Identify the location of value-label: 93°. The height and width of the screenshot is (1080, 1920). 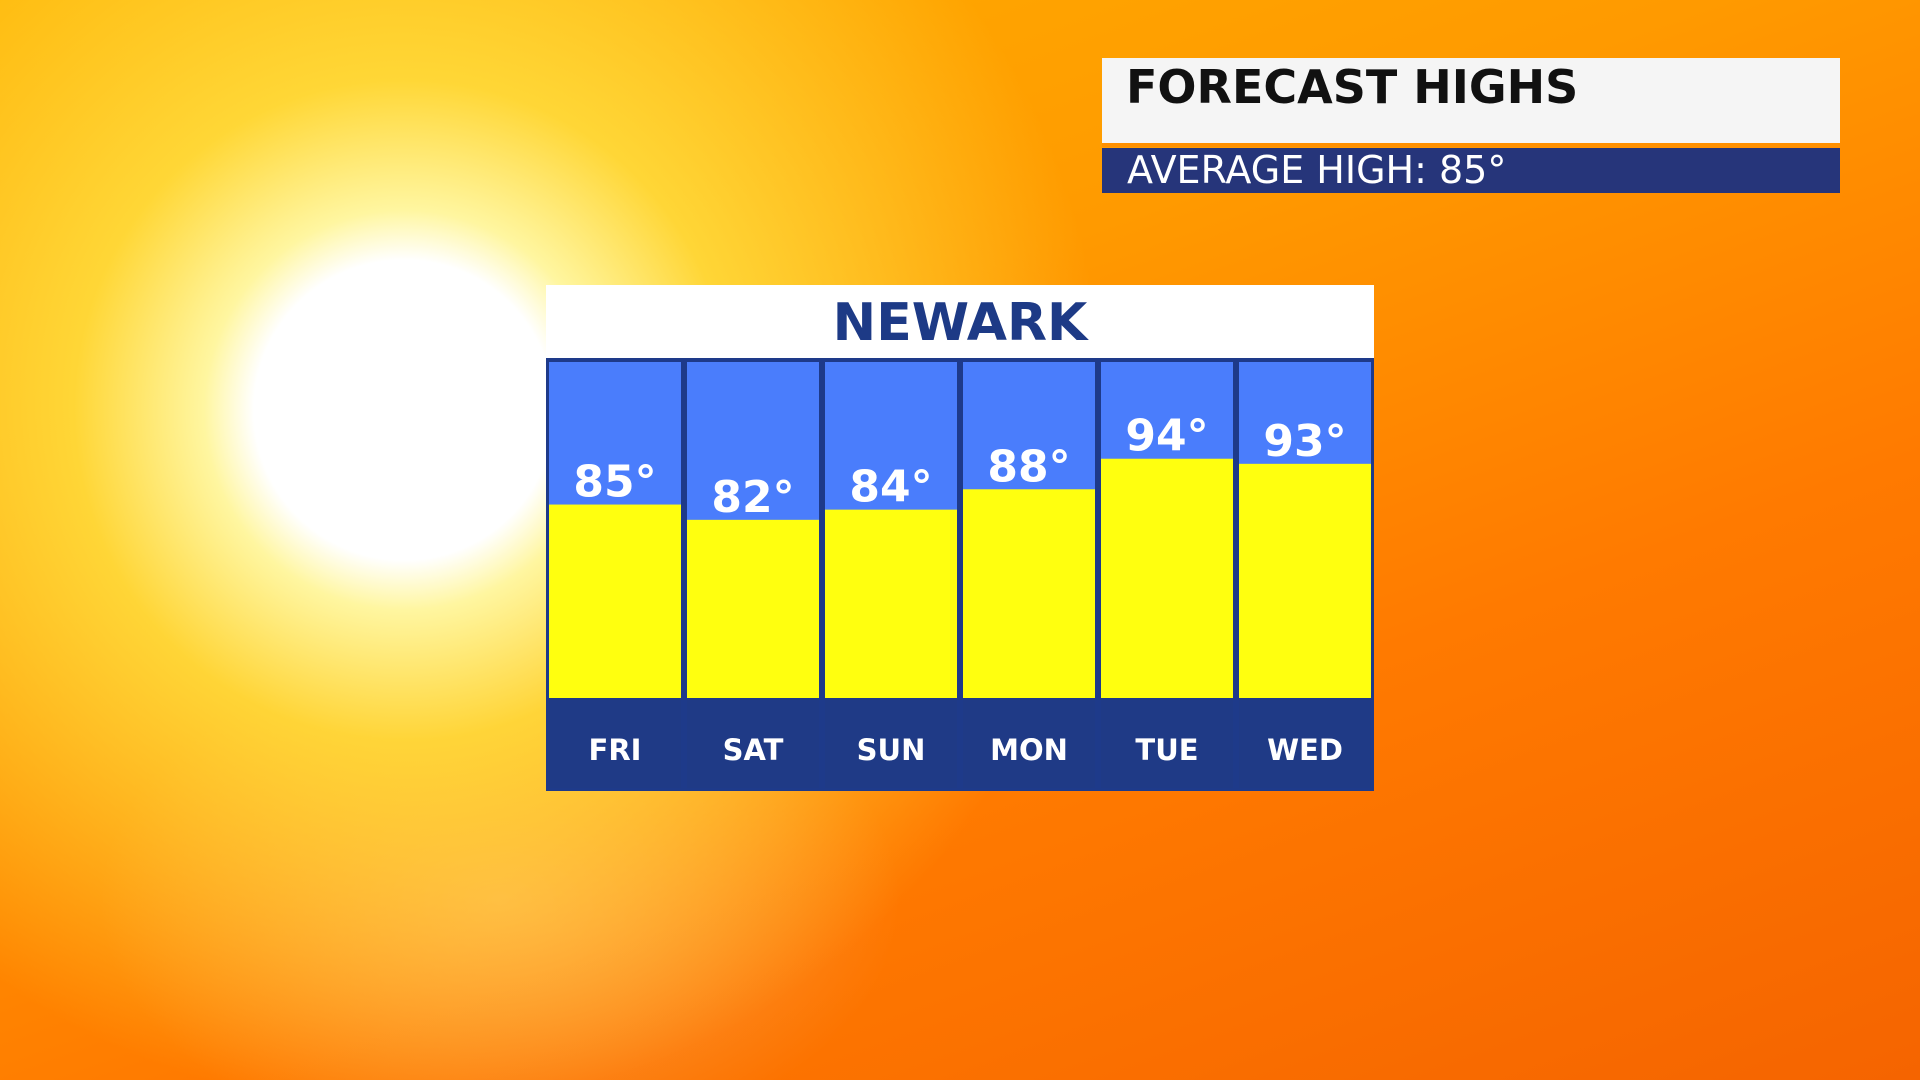
(1304, 441).